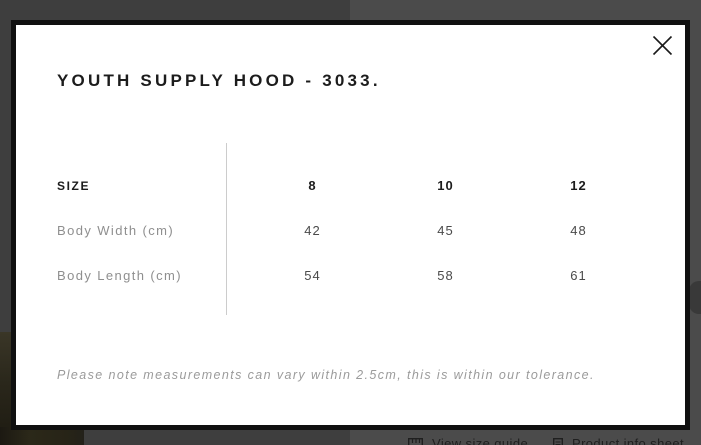 The image size is (701, 445). What do you see at coordinates (445, 185) in the screenshot?
I see `size-header-10: 10` at bounding box center [445, 185].